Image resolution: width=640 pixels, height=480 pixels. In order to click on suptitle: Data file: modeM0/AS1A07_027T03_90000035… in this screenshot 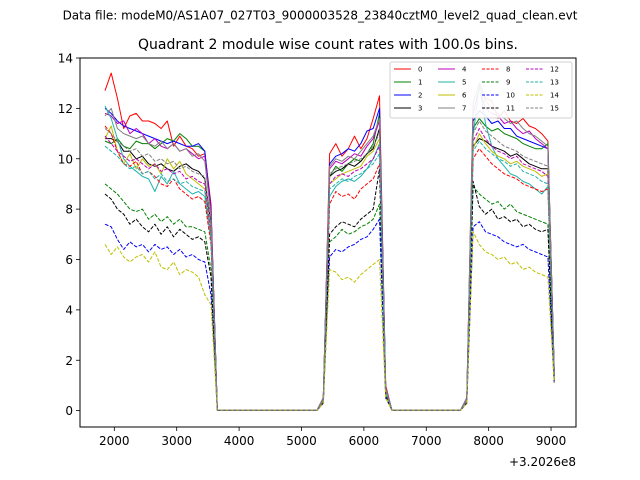, I will do `click(320, 16)`.